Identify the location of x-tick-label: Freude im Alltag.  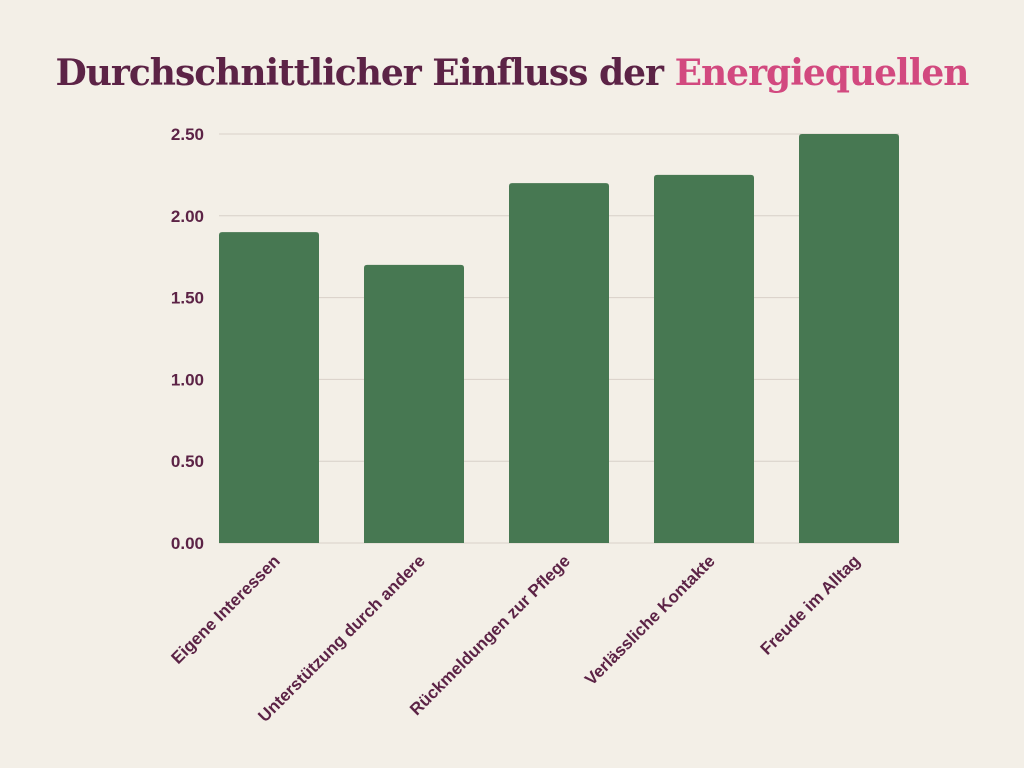
(810, 604).